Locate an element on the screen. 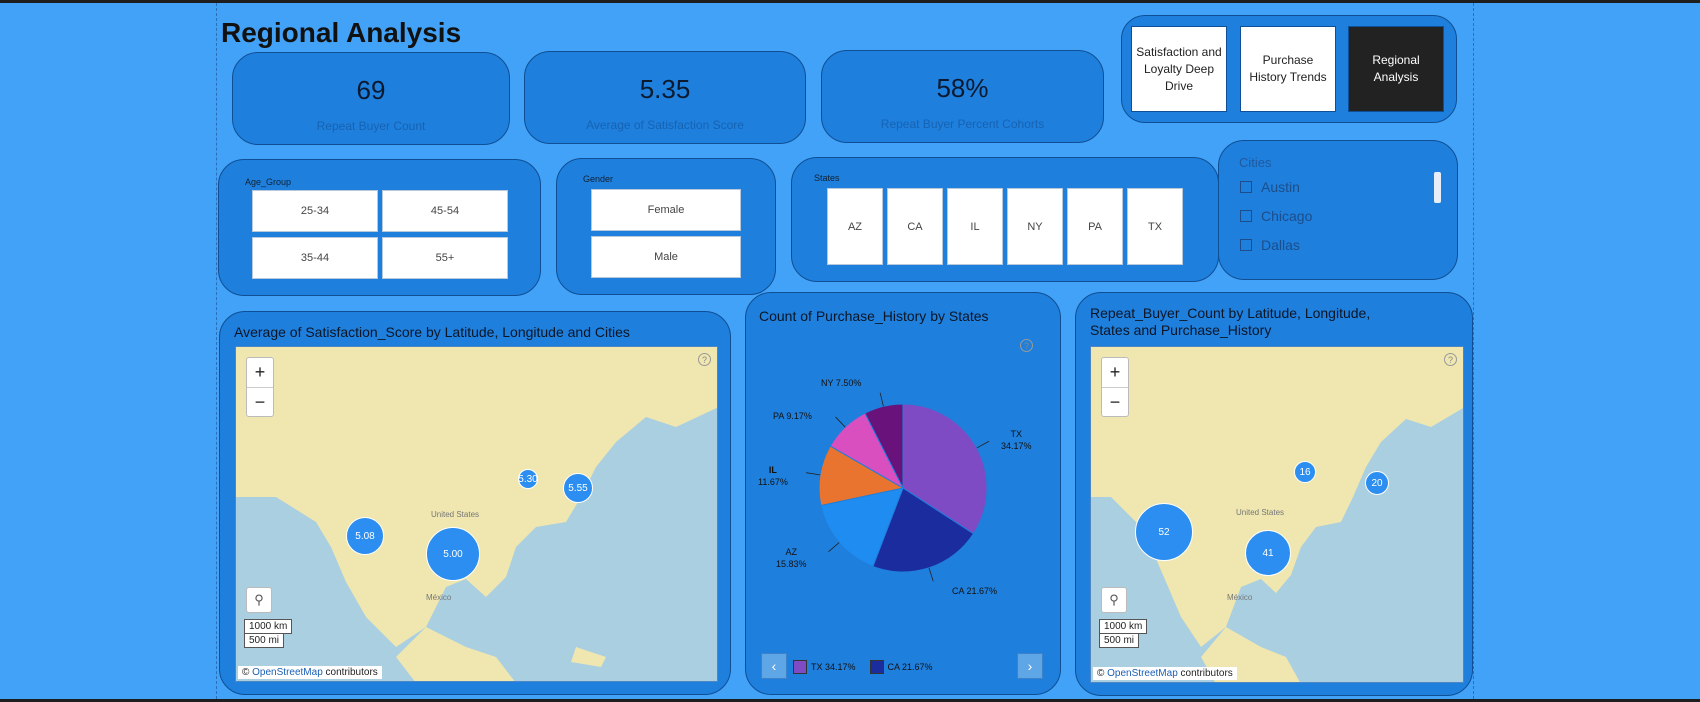  slicer-title: Cities is located at coordinates (1255, 162).